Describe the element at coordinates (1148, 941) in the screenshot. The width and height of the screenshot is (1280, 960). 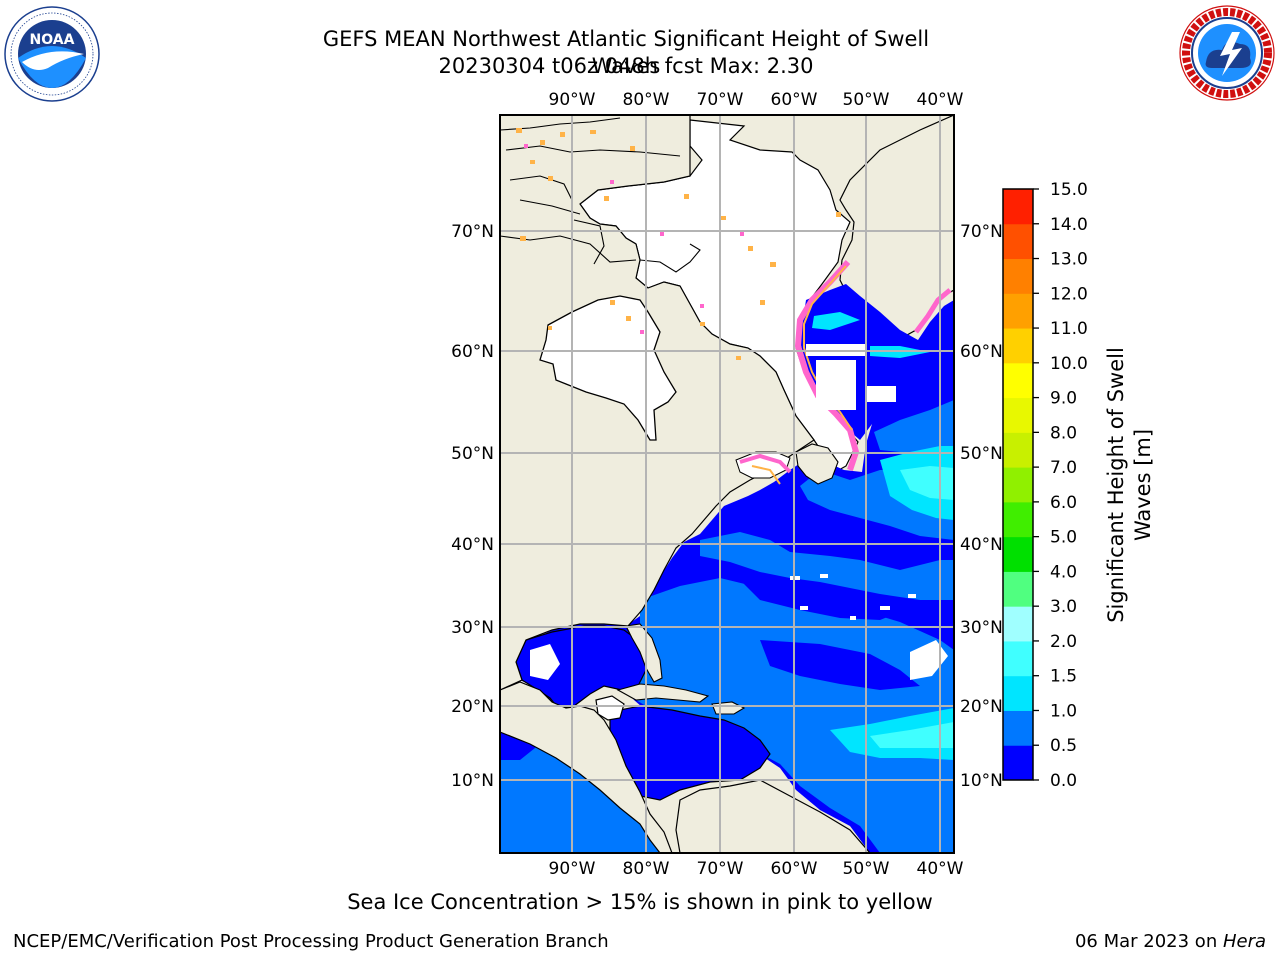
I see `footer-date-text: 06 Mar 2023 on` at that location.